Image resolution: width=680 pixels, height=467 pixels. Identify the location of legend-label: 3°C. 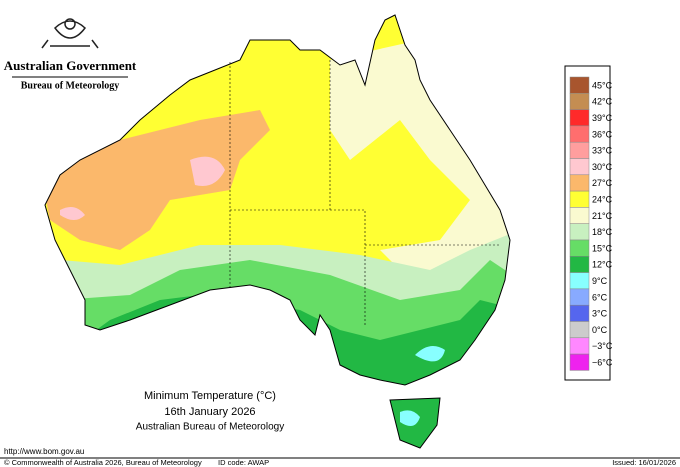
(600, 314).